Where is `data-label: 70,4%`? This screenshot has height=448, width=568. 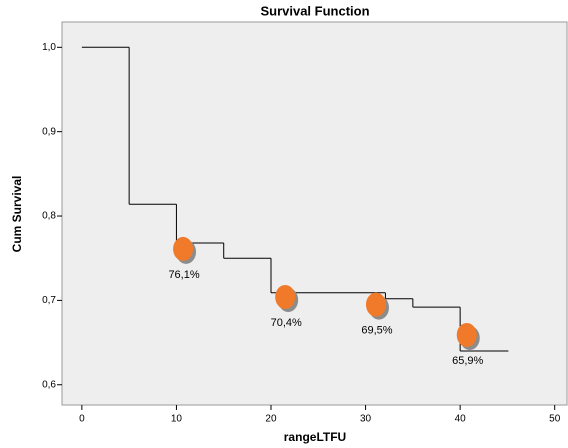 data-label: 70,4% is located at coordinates (286, 323).